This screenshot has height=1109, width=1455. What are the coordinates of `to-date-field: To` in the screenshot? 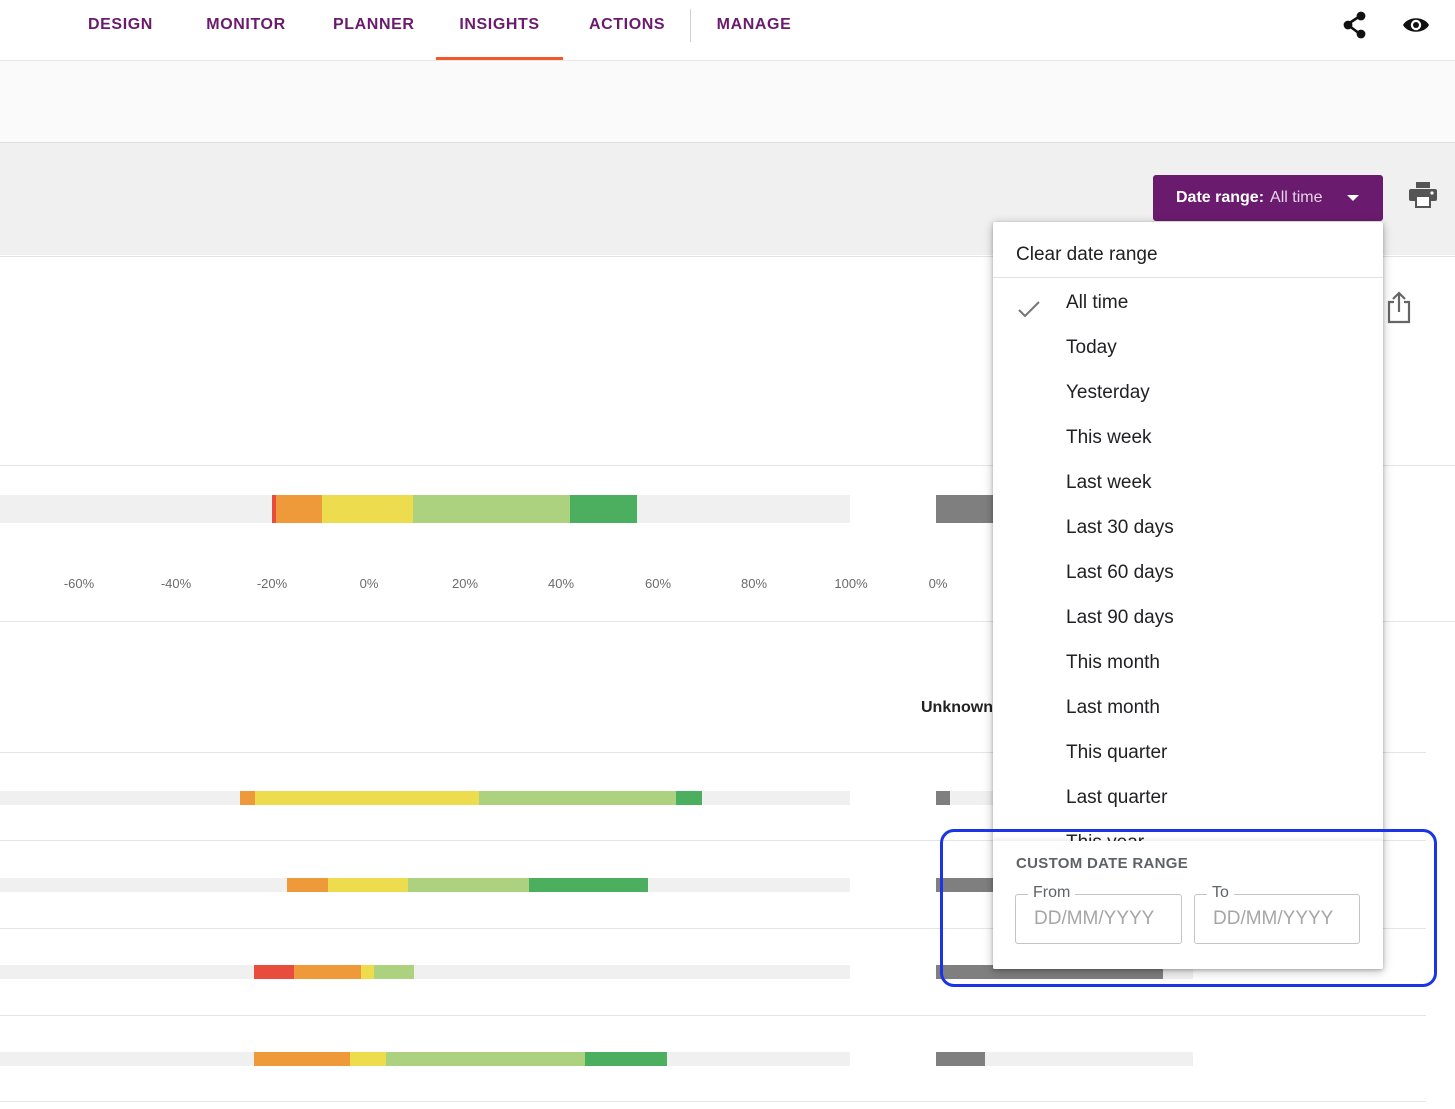 It's located at (1277, 914).